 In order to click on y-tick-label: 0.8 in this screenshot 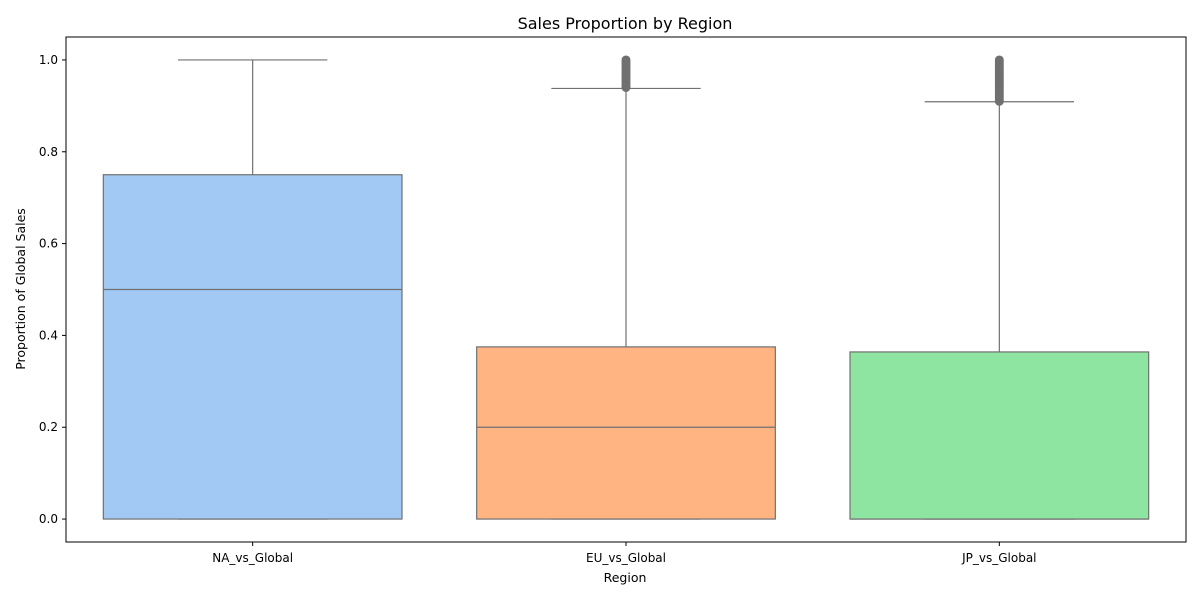, I will do `click(48, 152)`.